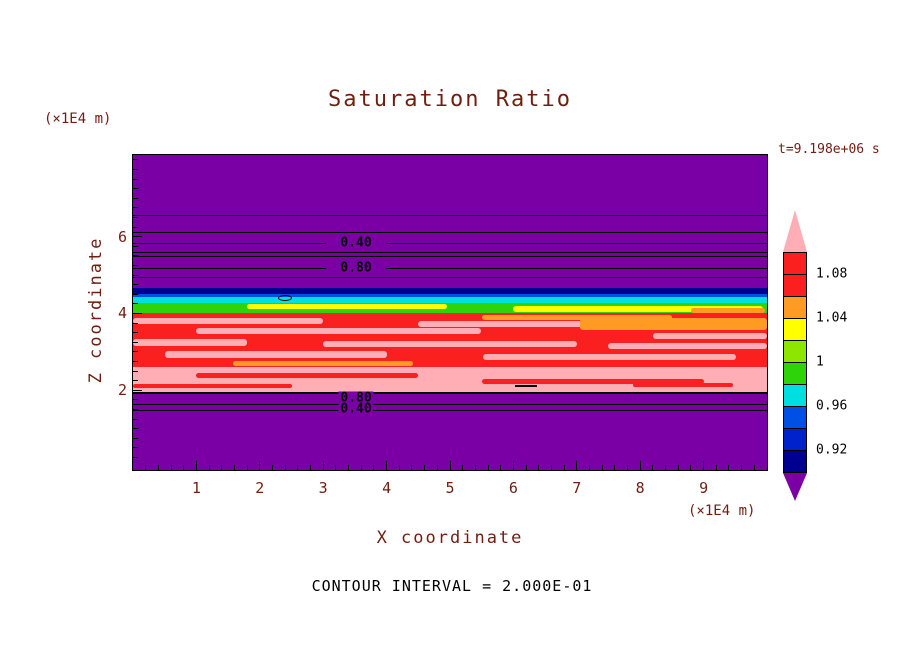 The image size is (904, 654). What do you see at coordinates (260, 488) in the screenshot?
I see `x-tick-label: 2` at bounding box center [260, 488].